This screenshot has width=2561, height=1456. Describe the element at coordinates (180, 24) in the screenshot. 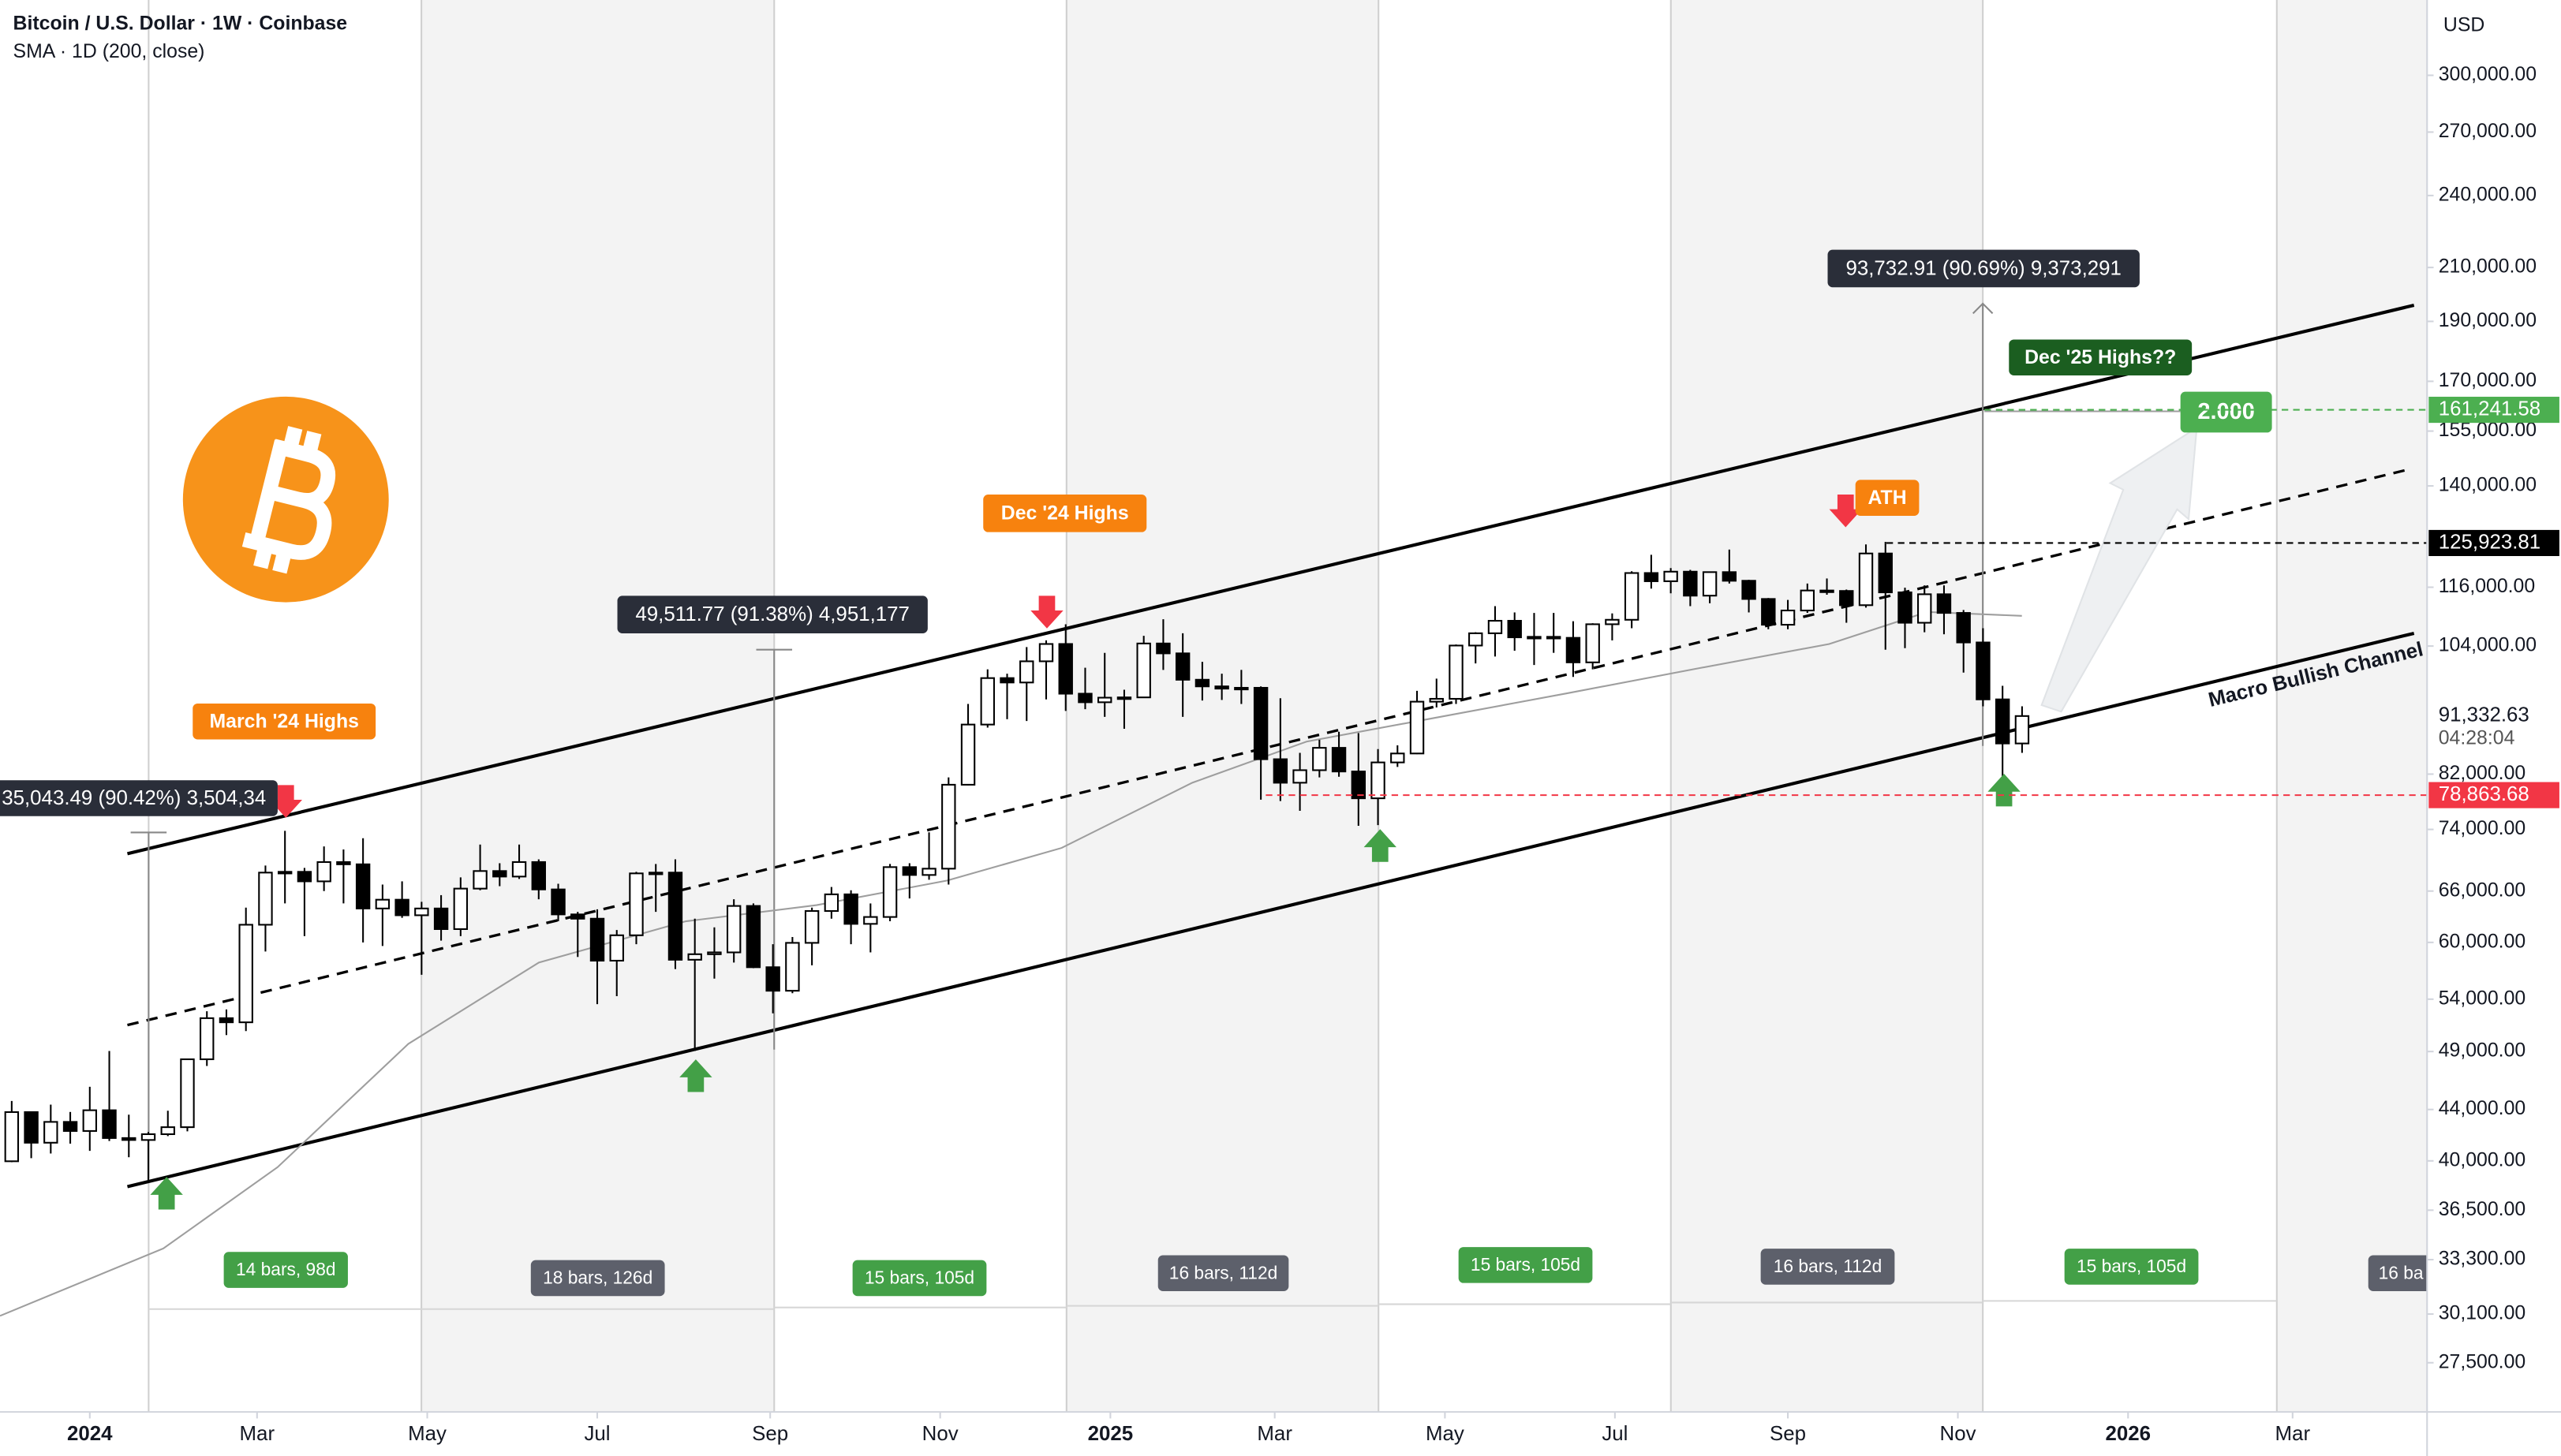

I see `chart-title: Bitcoin / U.S. Dollar · 1W · Coinbase` at that location.